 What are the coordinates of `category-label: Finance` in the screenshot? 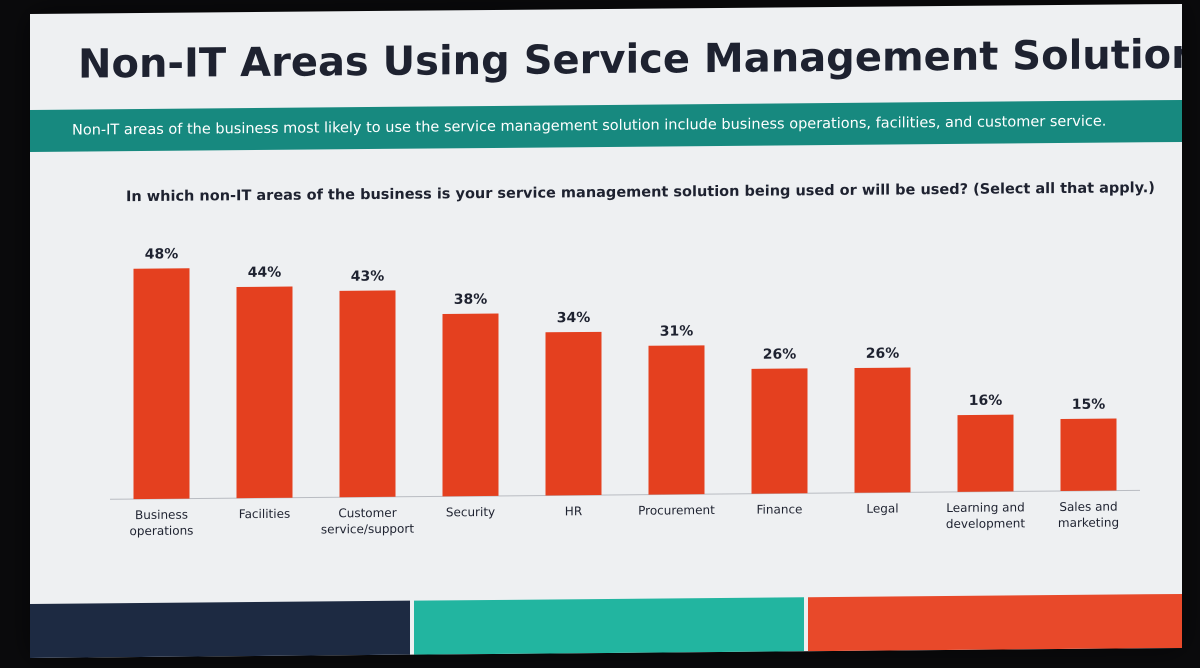 It's located at (780, 509).